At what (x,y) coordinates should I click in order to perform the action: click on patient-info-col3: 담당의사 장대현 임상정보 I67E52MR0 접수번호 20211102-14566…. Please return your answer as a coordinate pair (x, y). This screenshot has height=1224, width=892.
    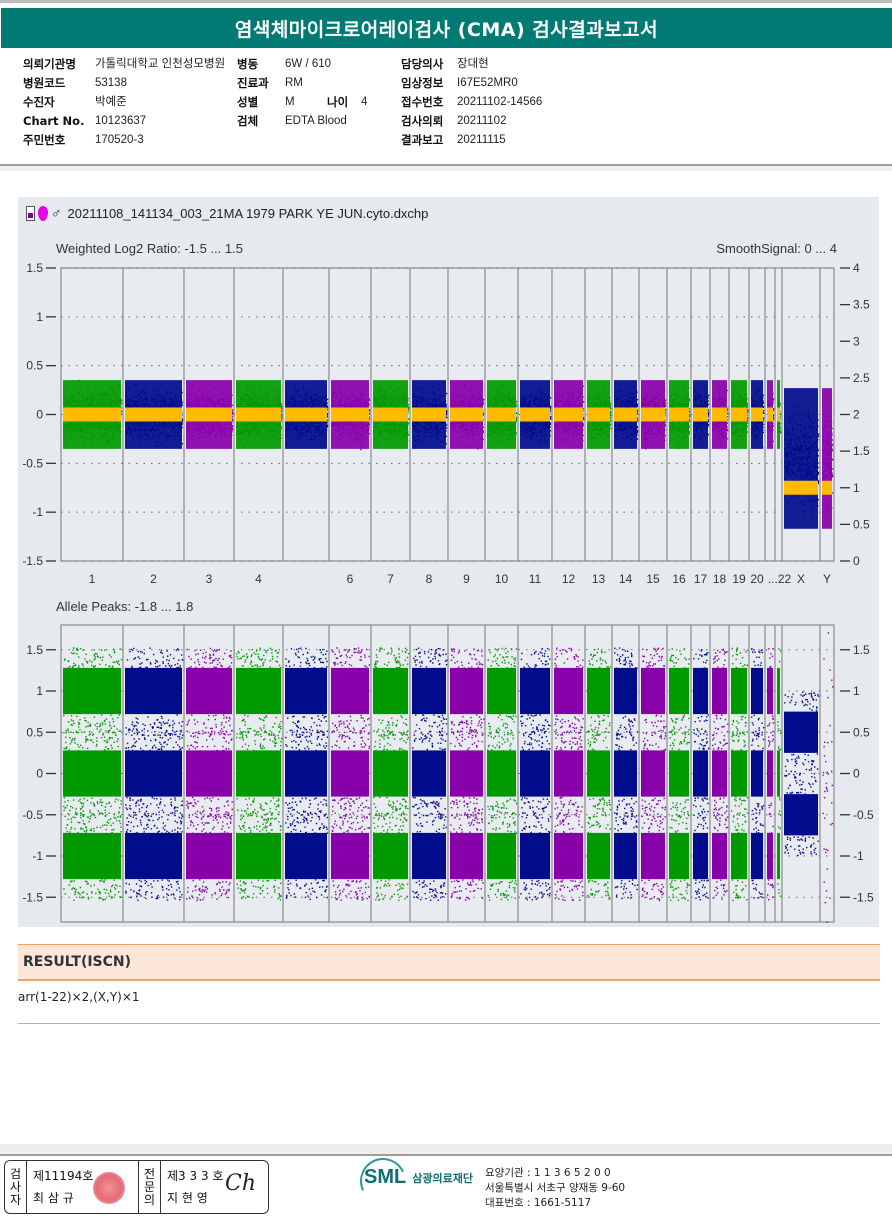
    Looking at the image, I should click on (471, 102).